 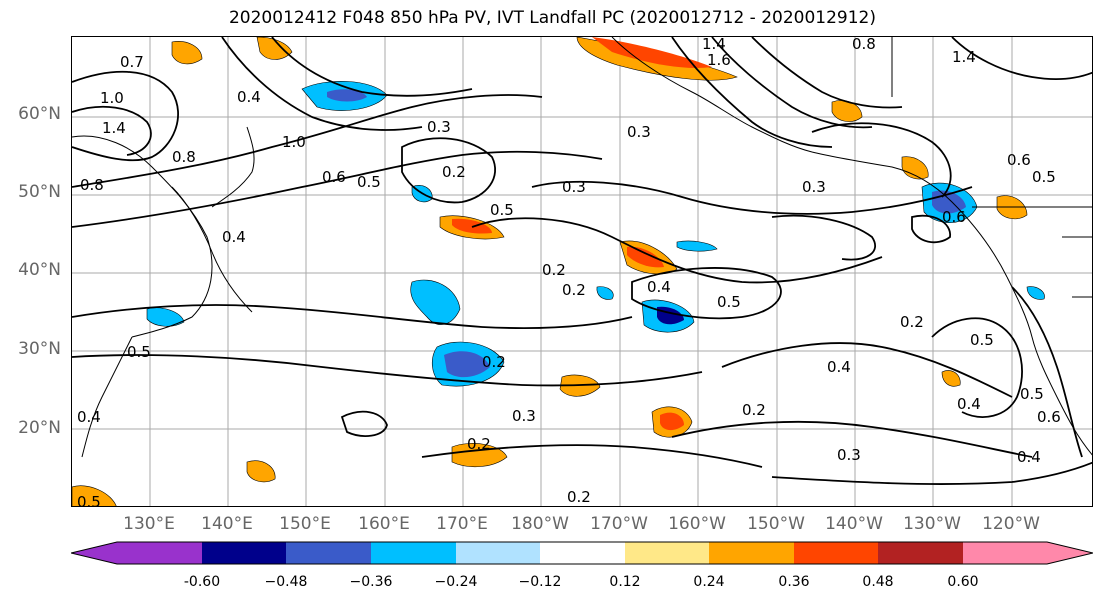 What do you see at coordinates (384, 524) in the screenshot?
I see `lon-label-160e: 160°E` at bounding box center [384, 524].